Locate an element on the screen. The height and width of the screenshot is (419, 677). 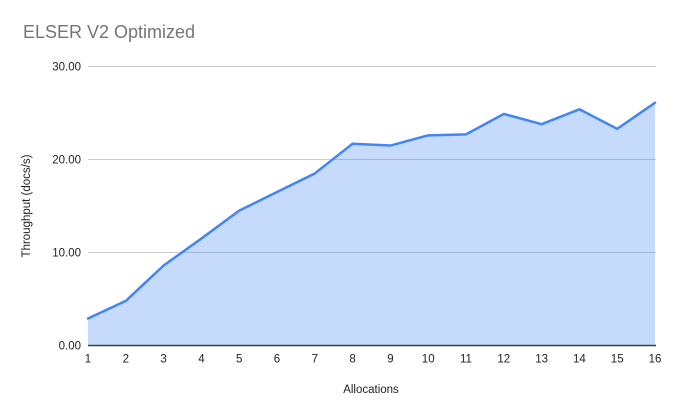
y-tick-label: 30.00 is located at coordinates (66, 68).